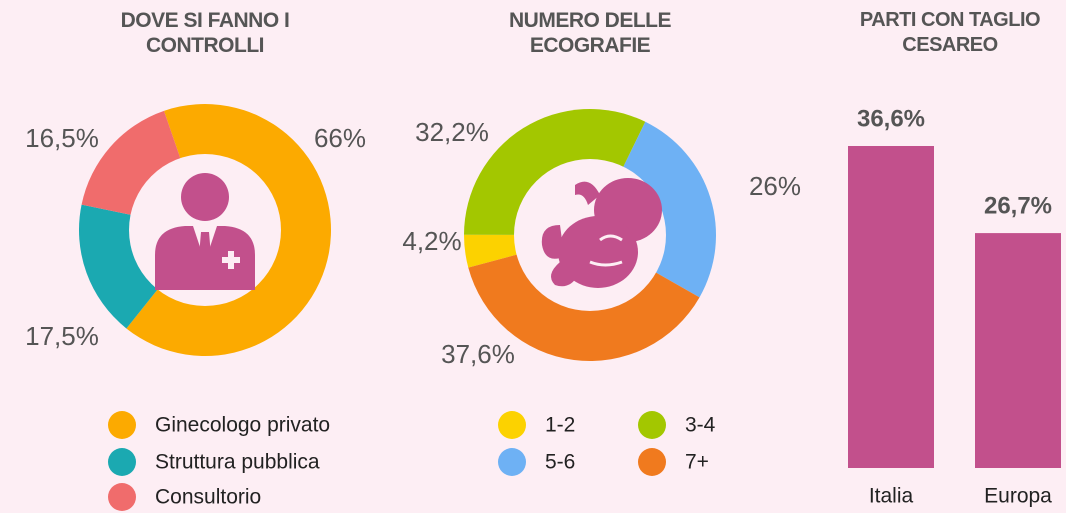 The image size is (1066, 513). What do you see at coordinates (62, 138) in the screenshot?
I see `value-label: 16,5%` at bounding box center [62, 138].